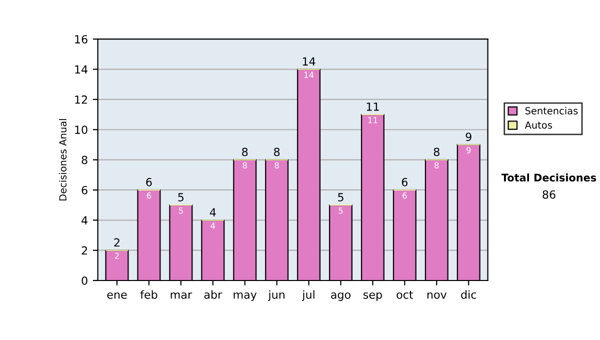 The image size is (600, 340). I want to click on y-axis-title: Decisiones Anual, so click(62, 159).